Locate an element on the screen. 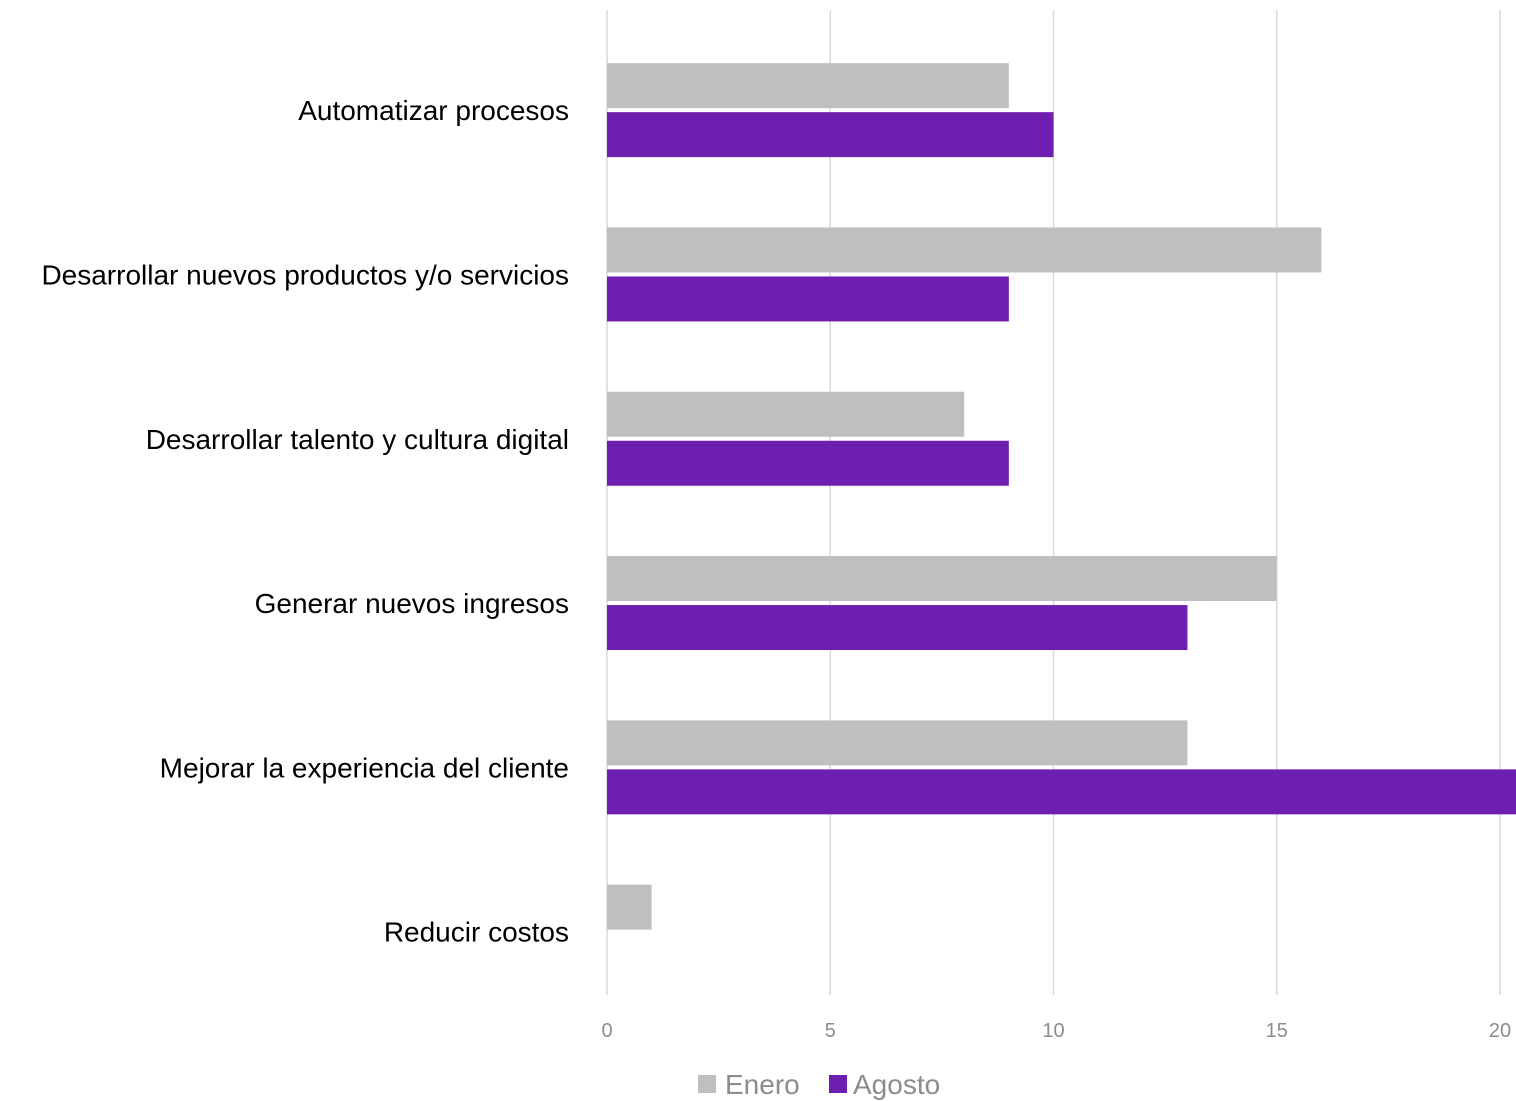  legend-label-enero: Enero is located at coordinates (762, 1084).